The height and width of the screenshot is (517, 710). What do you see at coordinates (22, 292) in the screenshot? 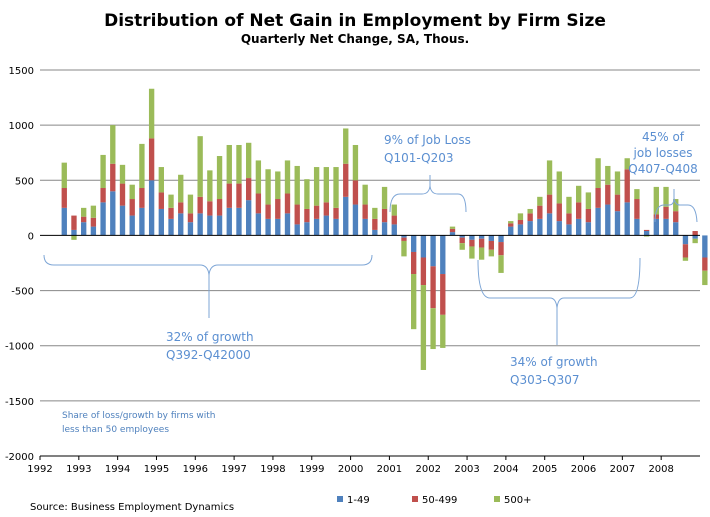
I see `y-tick-label: -500` at bounding box center [22, 292].